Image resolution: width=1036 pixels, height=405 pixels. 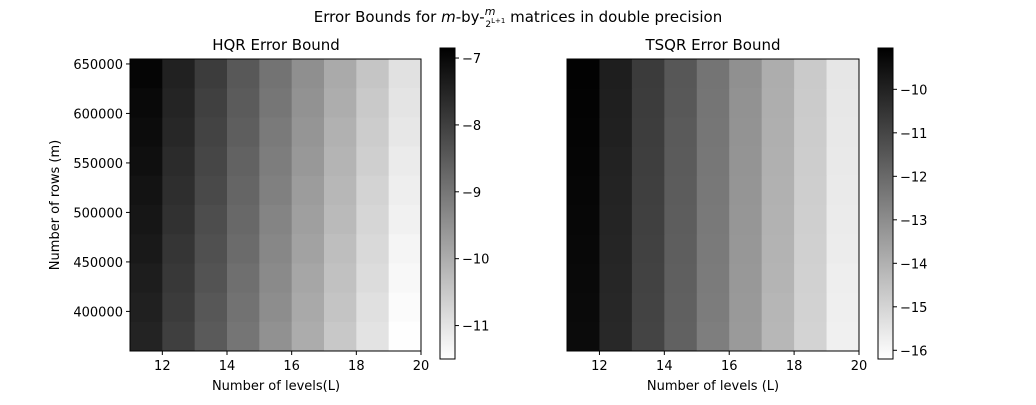 I want to click on hqr-x-tick-label: 18, so click(x=356, y=366).